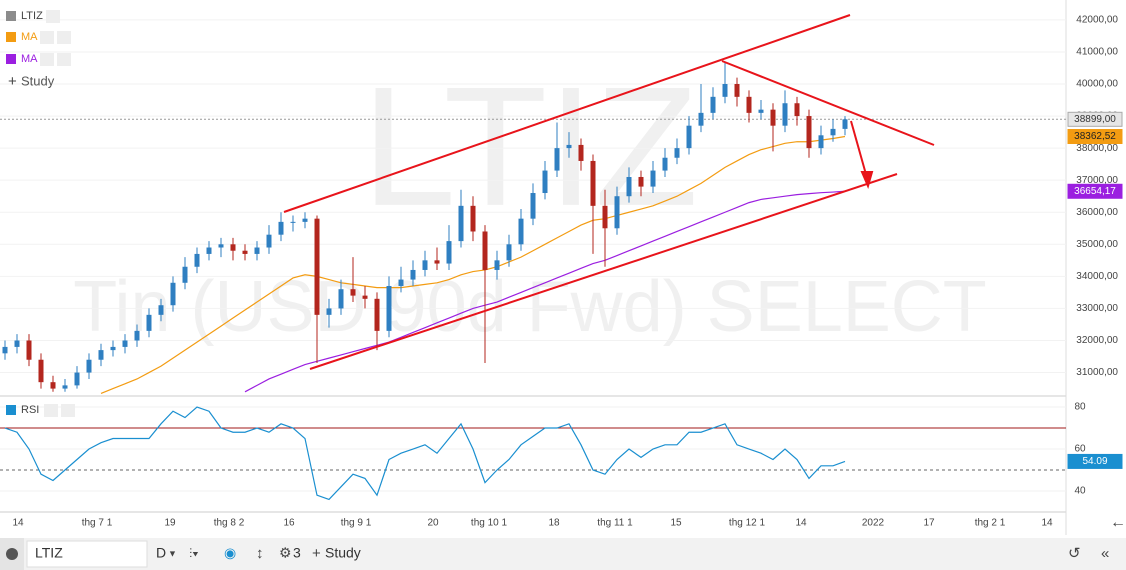  What do you see at coordinates (260, 553) in the screenshot?
I see `scale-button: ↕` at bounding box center [260, 553].